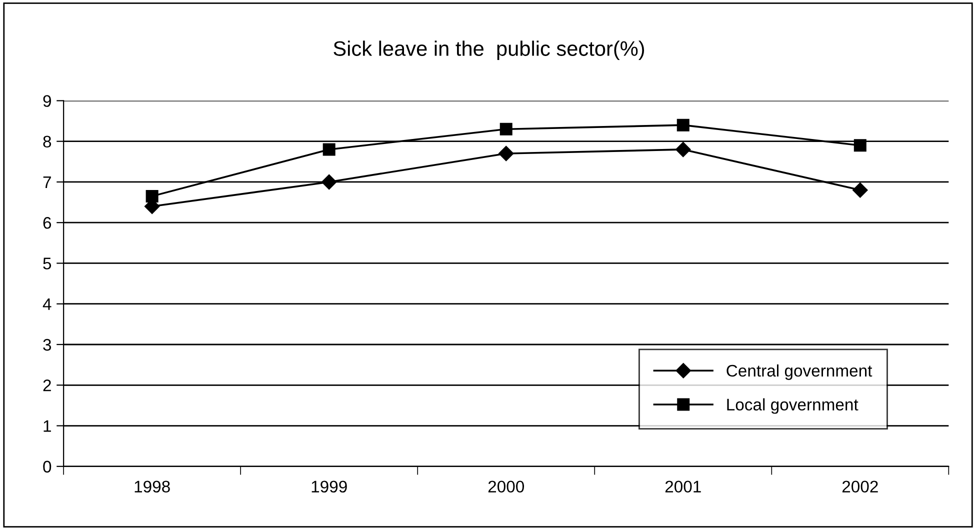 This screenshot has height=530, width=978. I want to click on y-tick-label: 7, so click(47, 182).